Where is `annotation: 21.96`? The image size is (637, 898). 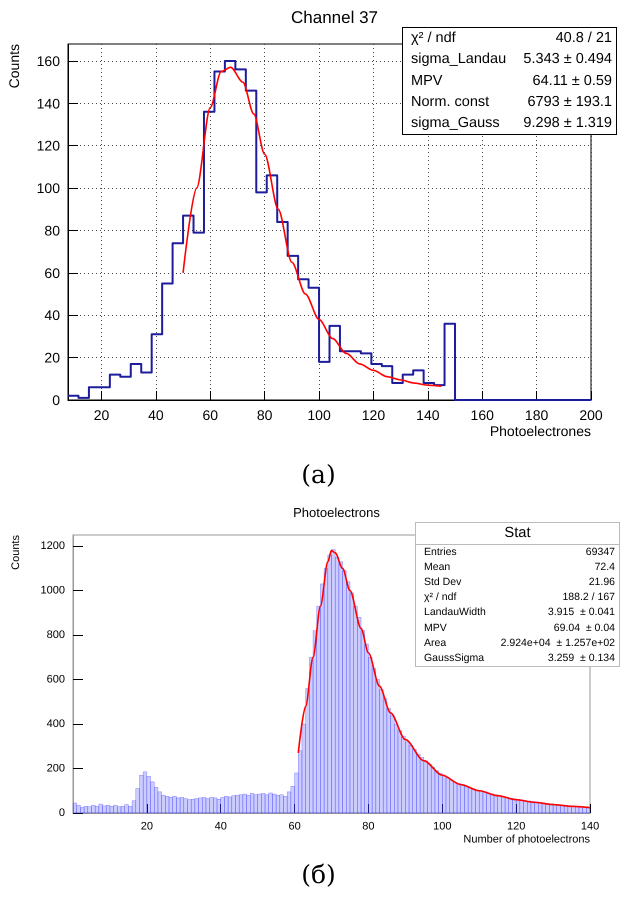 annotation: 21.96 is located at coordinates (601, 582).